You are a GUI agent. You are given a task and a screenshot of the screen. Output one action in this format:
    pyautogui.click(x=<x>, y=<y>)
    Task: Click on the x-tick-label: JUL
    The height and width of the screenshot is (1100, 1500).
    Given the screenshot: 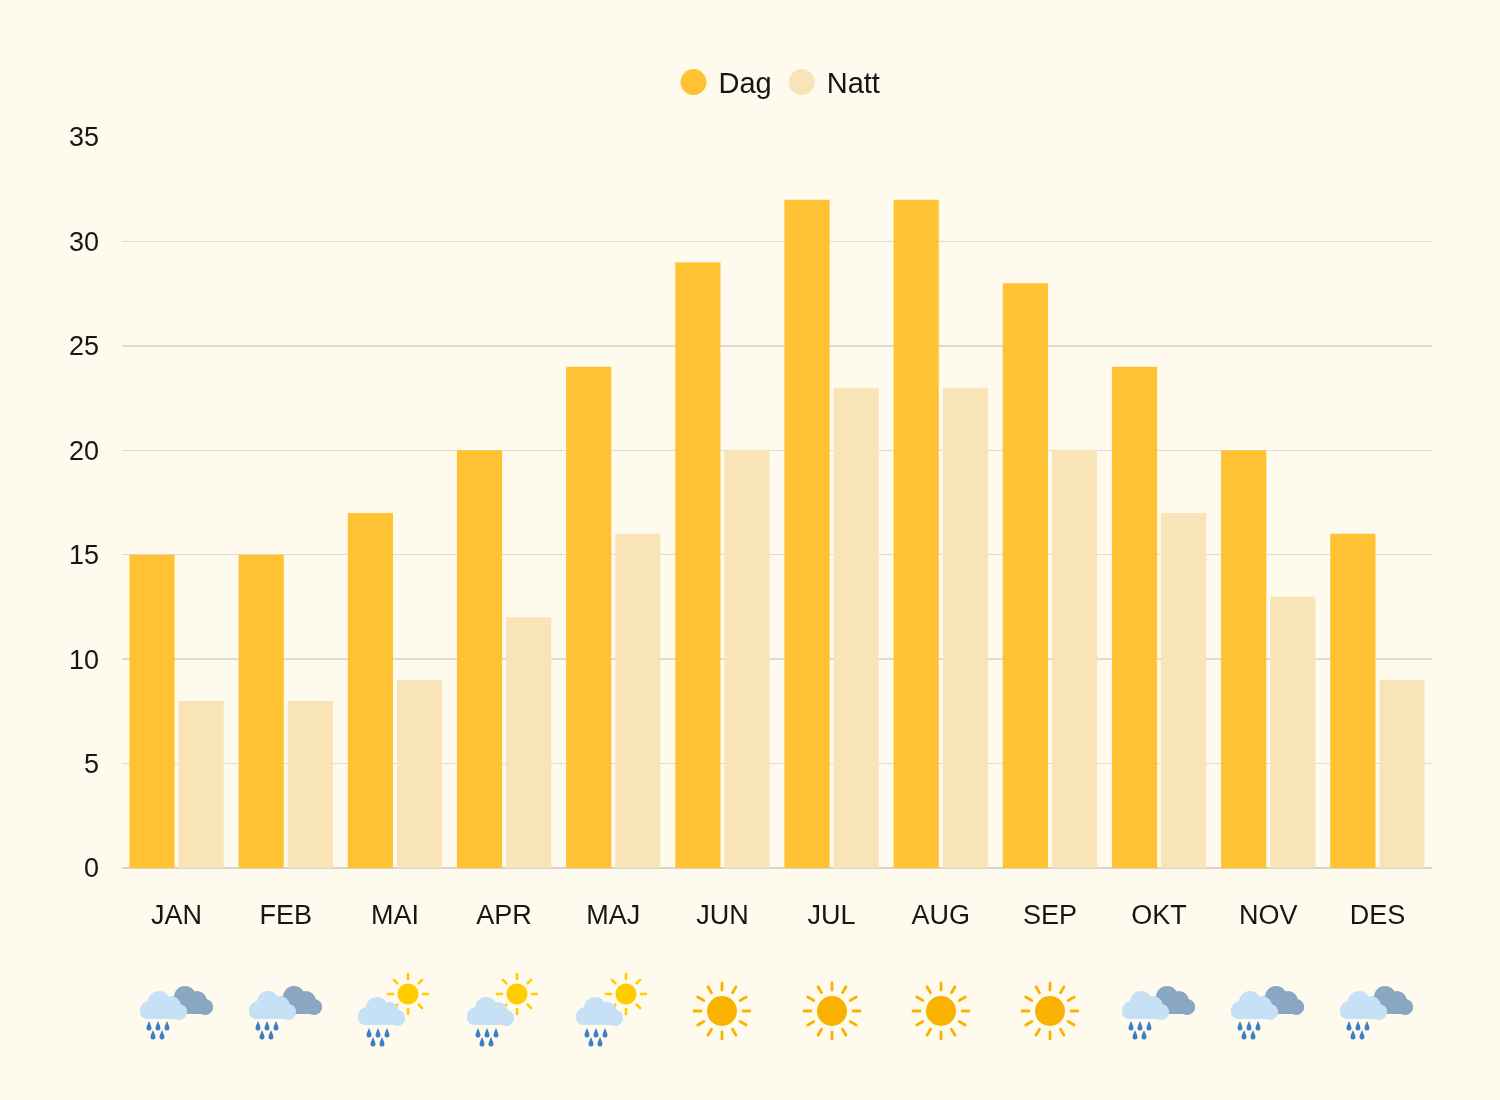 What is the action you would take?
    pyautogui.click(x=831, y=915)
    